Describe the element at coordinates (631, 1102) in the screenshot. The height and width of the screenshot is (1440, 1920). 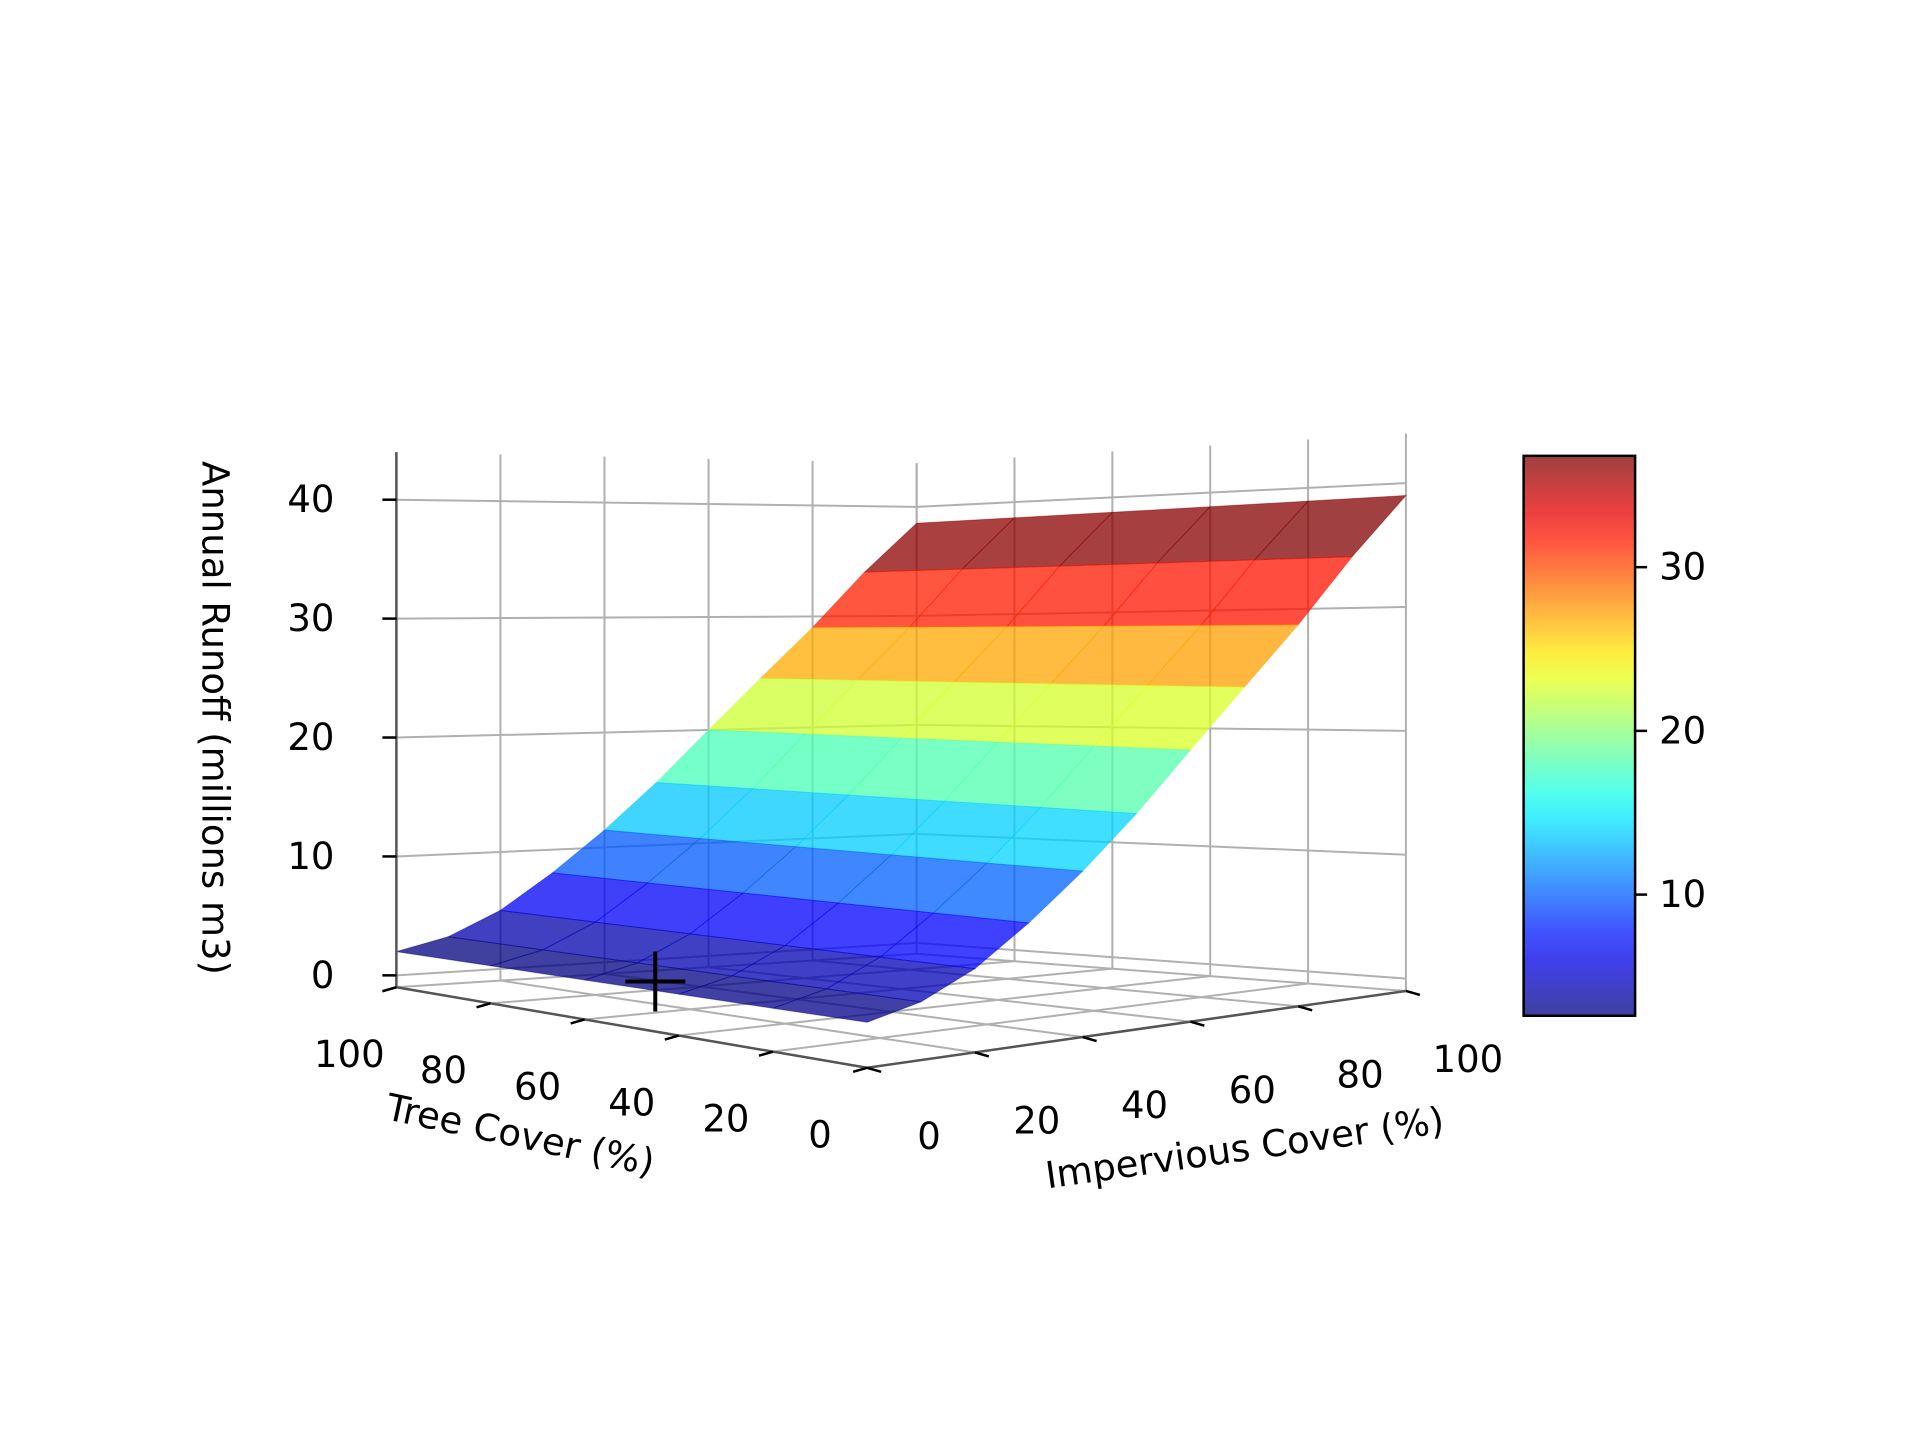
I see `y-tick-label: 40` at that location.